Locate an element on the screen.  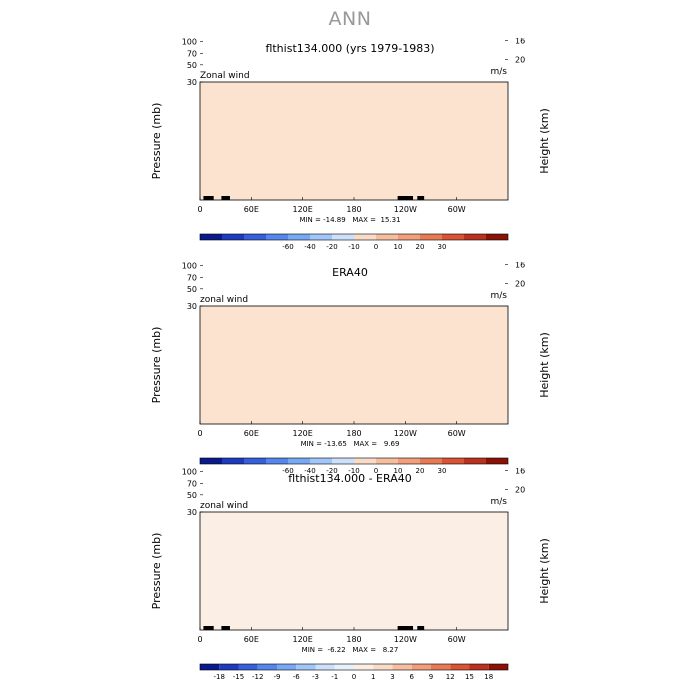
min-max-stats: MIN = -13.65 MAX = 9.69 is located at coordinates (350, 444).